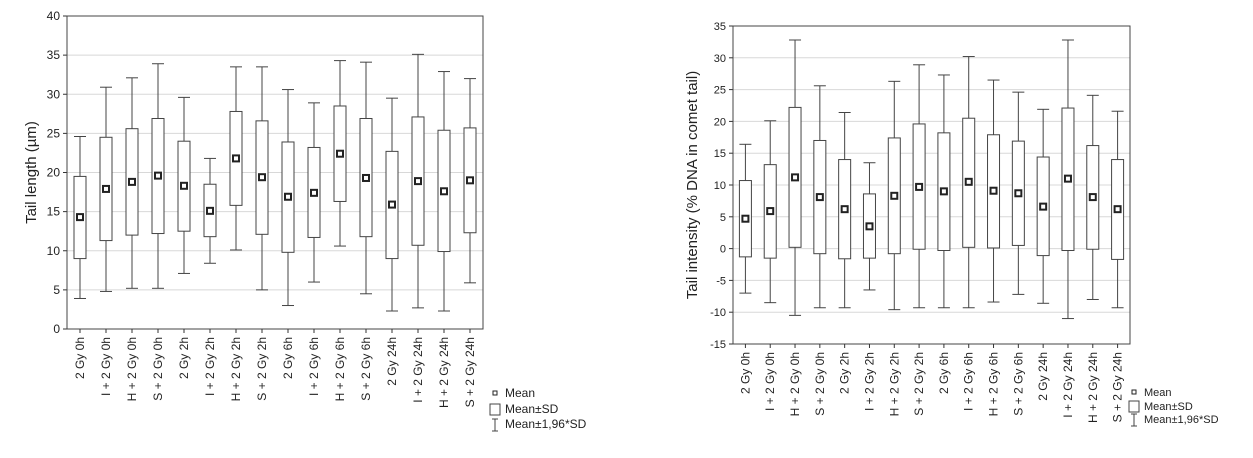  What do you see at coordinates (720, 91) in the screenshot?
I see `y-tick-label: 25` at bounding box center [720, 91].